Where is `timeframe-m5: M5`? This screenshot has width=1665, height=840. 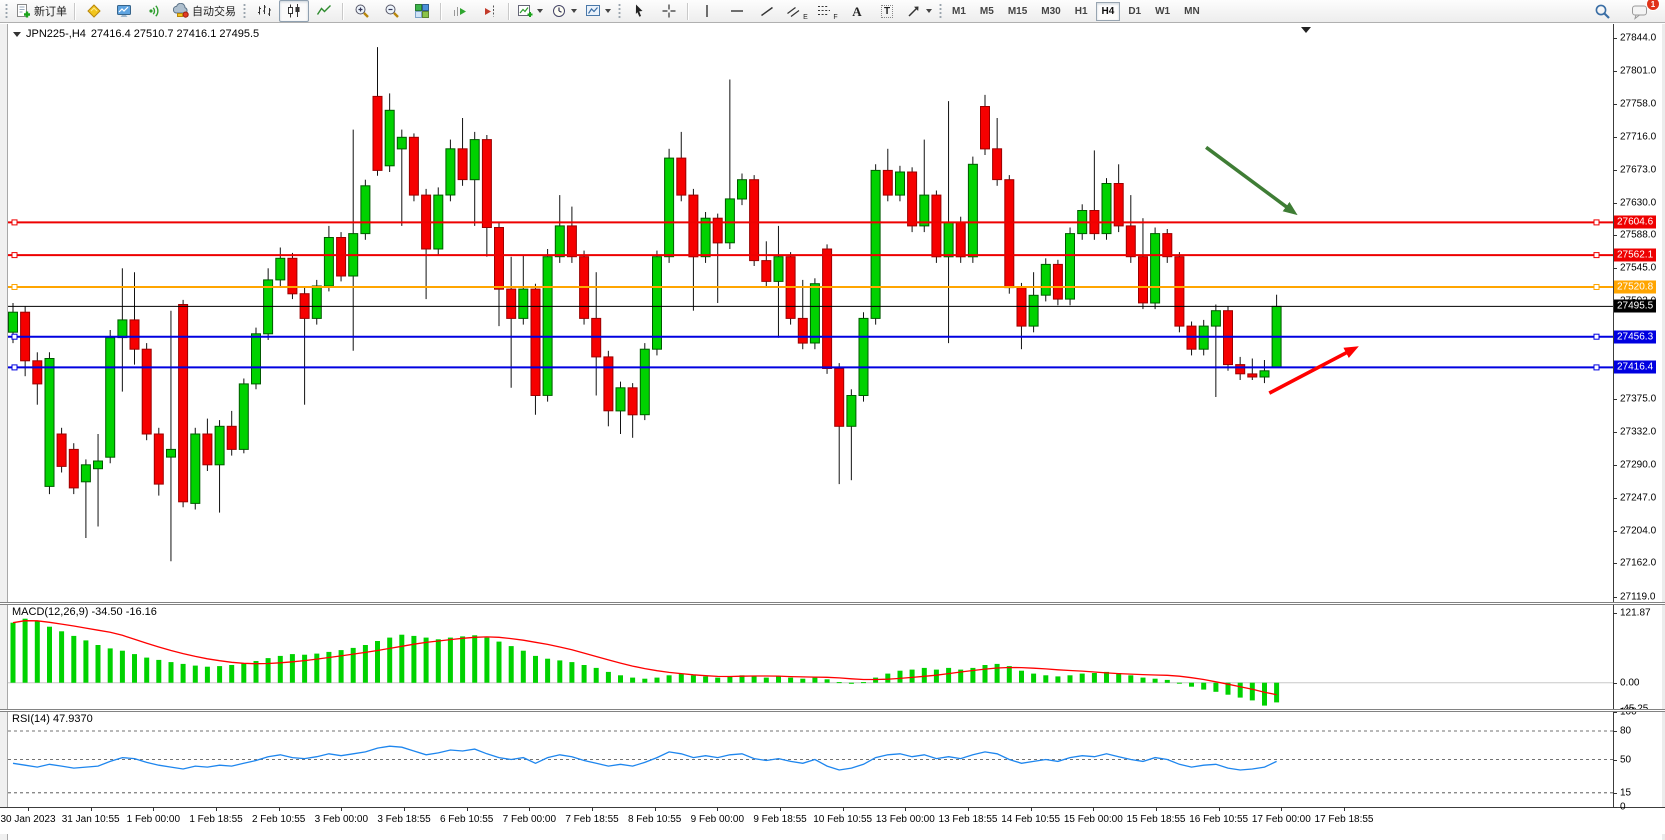 timeframe-m5: M5 is located at coordinates (986, 11).